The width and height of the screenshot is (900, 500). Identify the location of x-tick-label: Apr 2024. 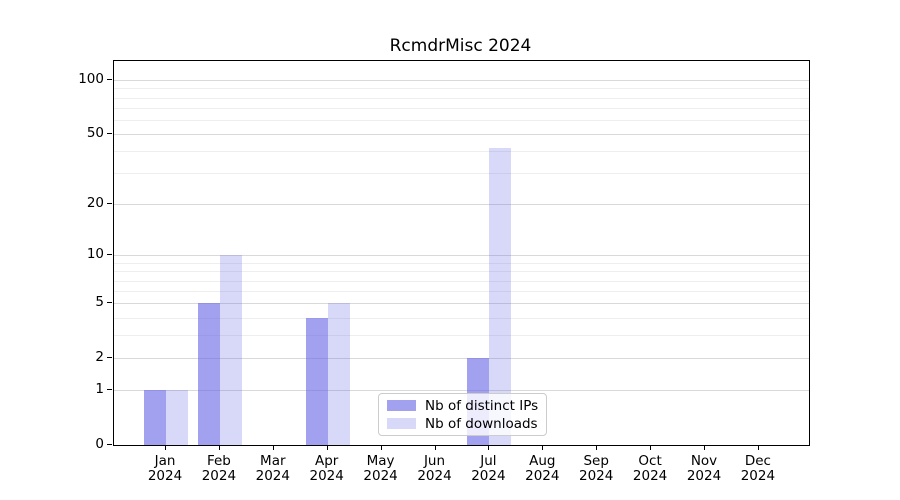
(327, 469).